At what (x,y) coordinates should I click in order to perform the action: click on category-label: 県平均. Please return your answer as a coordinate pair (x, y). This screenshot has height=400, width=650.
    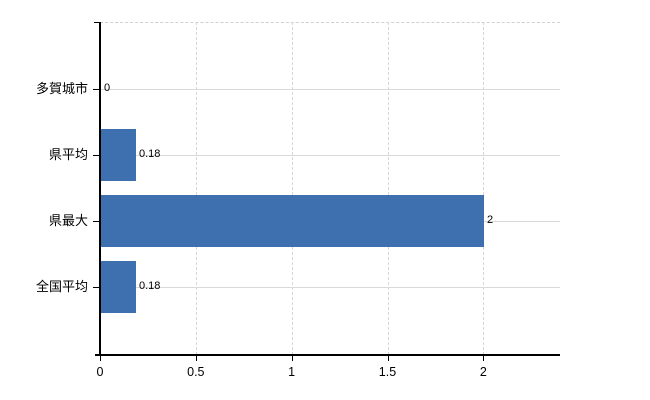
    Looking at the image, I should click on (68, 154).